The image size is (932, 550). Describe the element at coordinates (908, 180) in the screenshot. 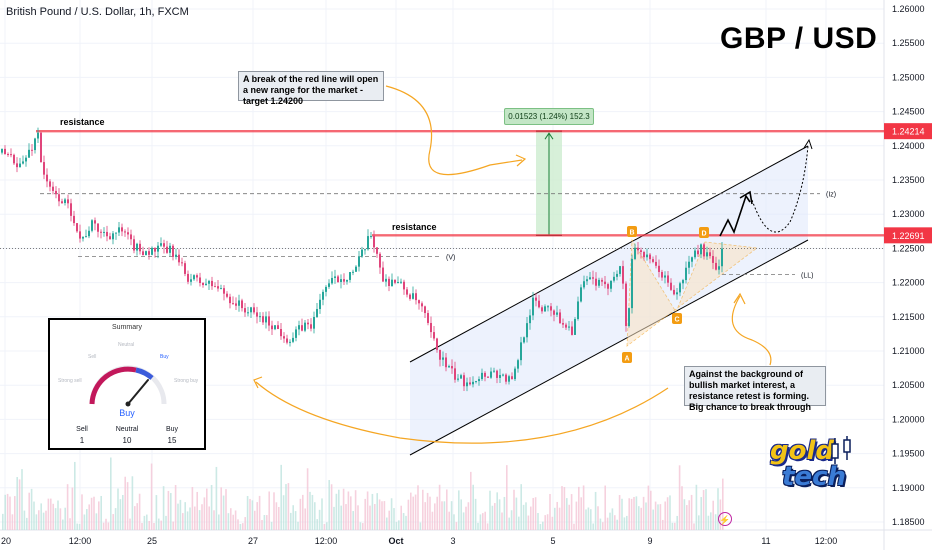

I see `y-tick-label: 1.23500` at that location.